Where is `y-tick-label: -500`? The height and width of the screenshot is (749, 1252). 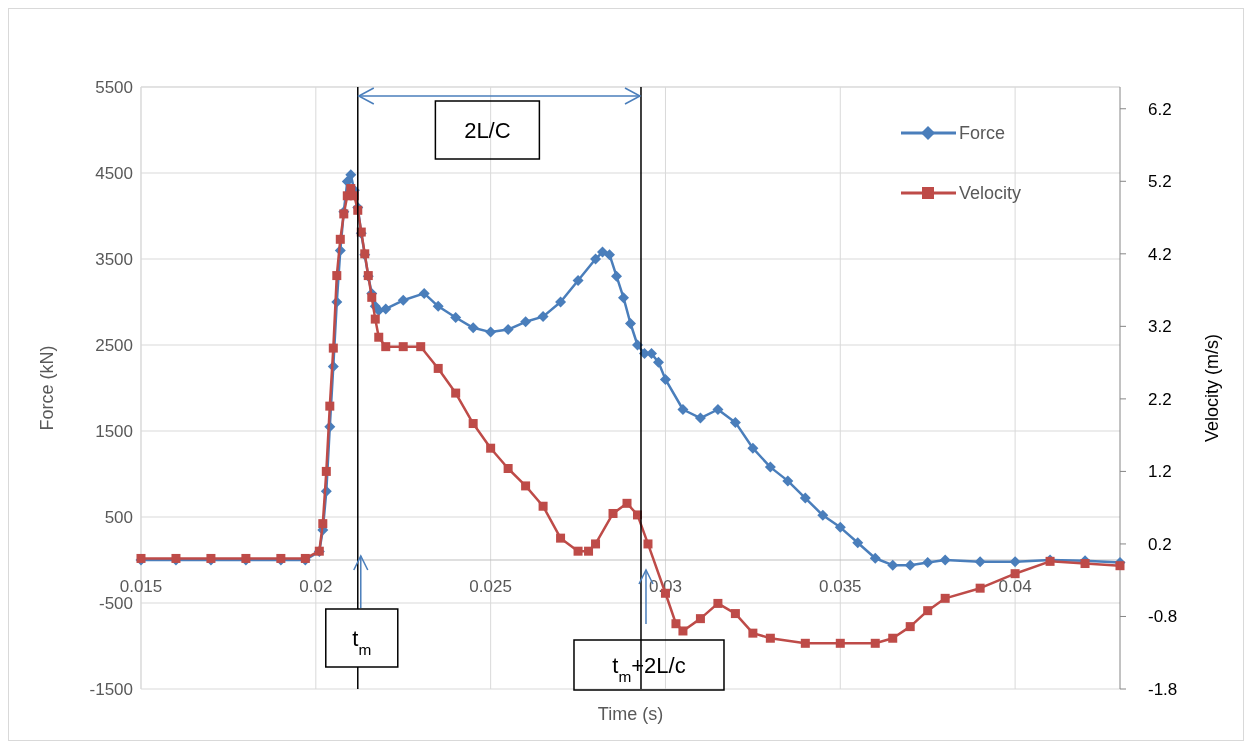
y-tick-label: -500 is located at coordinates (115, 603).